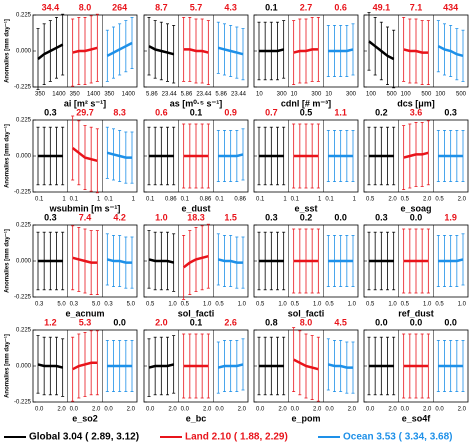 The width and height of the screenshot is (474, 446). What do you see at coordinates (416, 7) in the screenshot?
I see `panel-stat: 7.1` at bounding box center [416, 7].